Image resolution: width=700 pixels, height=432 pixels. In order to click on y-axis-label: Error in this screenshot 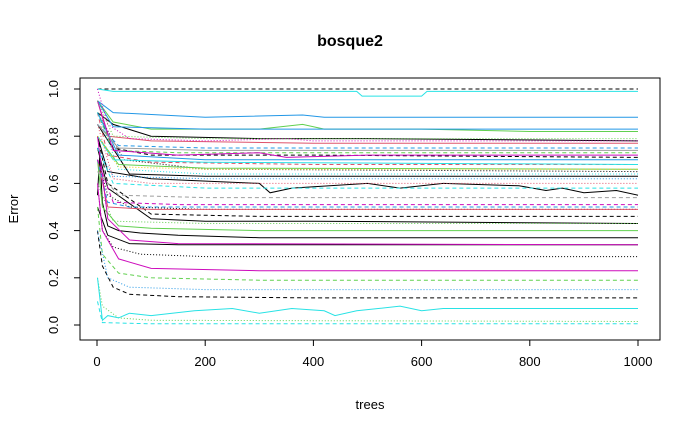, I will do `click(13, 209)`.